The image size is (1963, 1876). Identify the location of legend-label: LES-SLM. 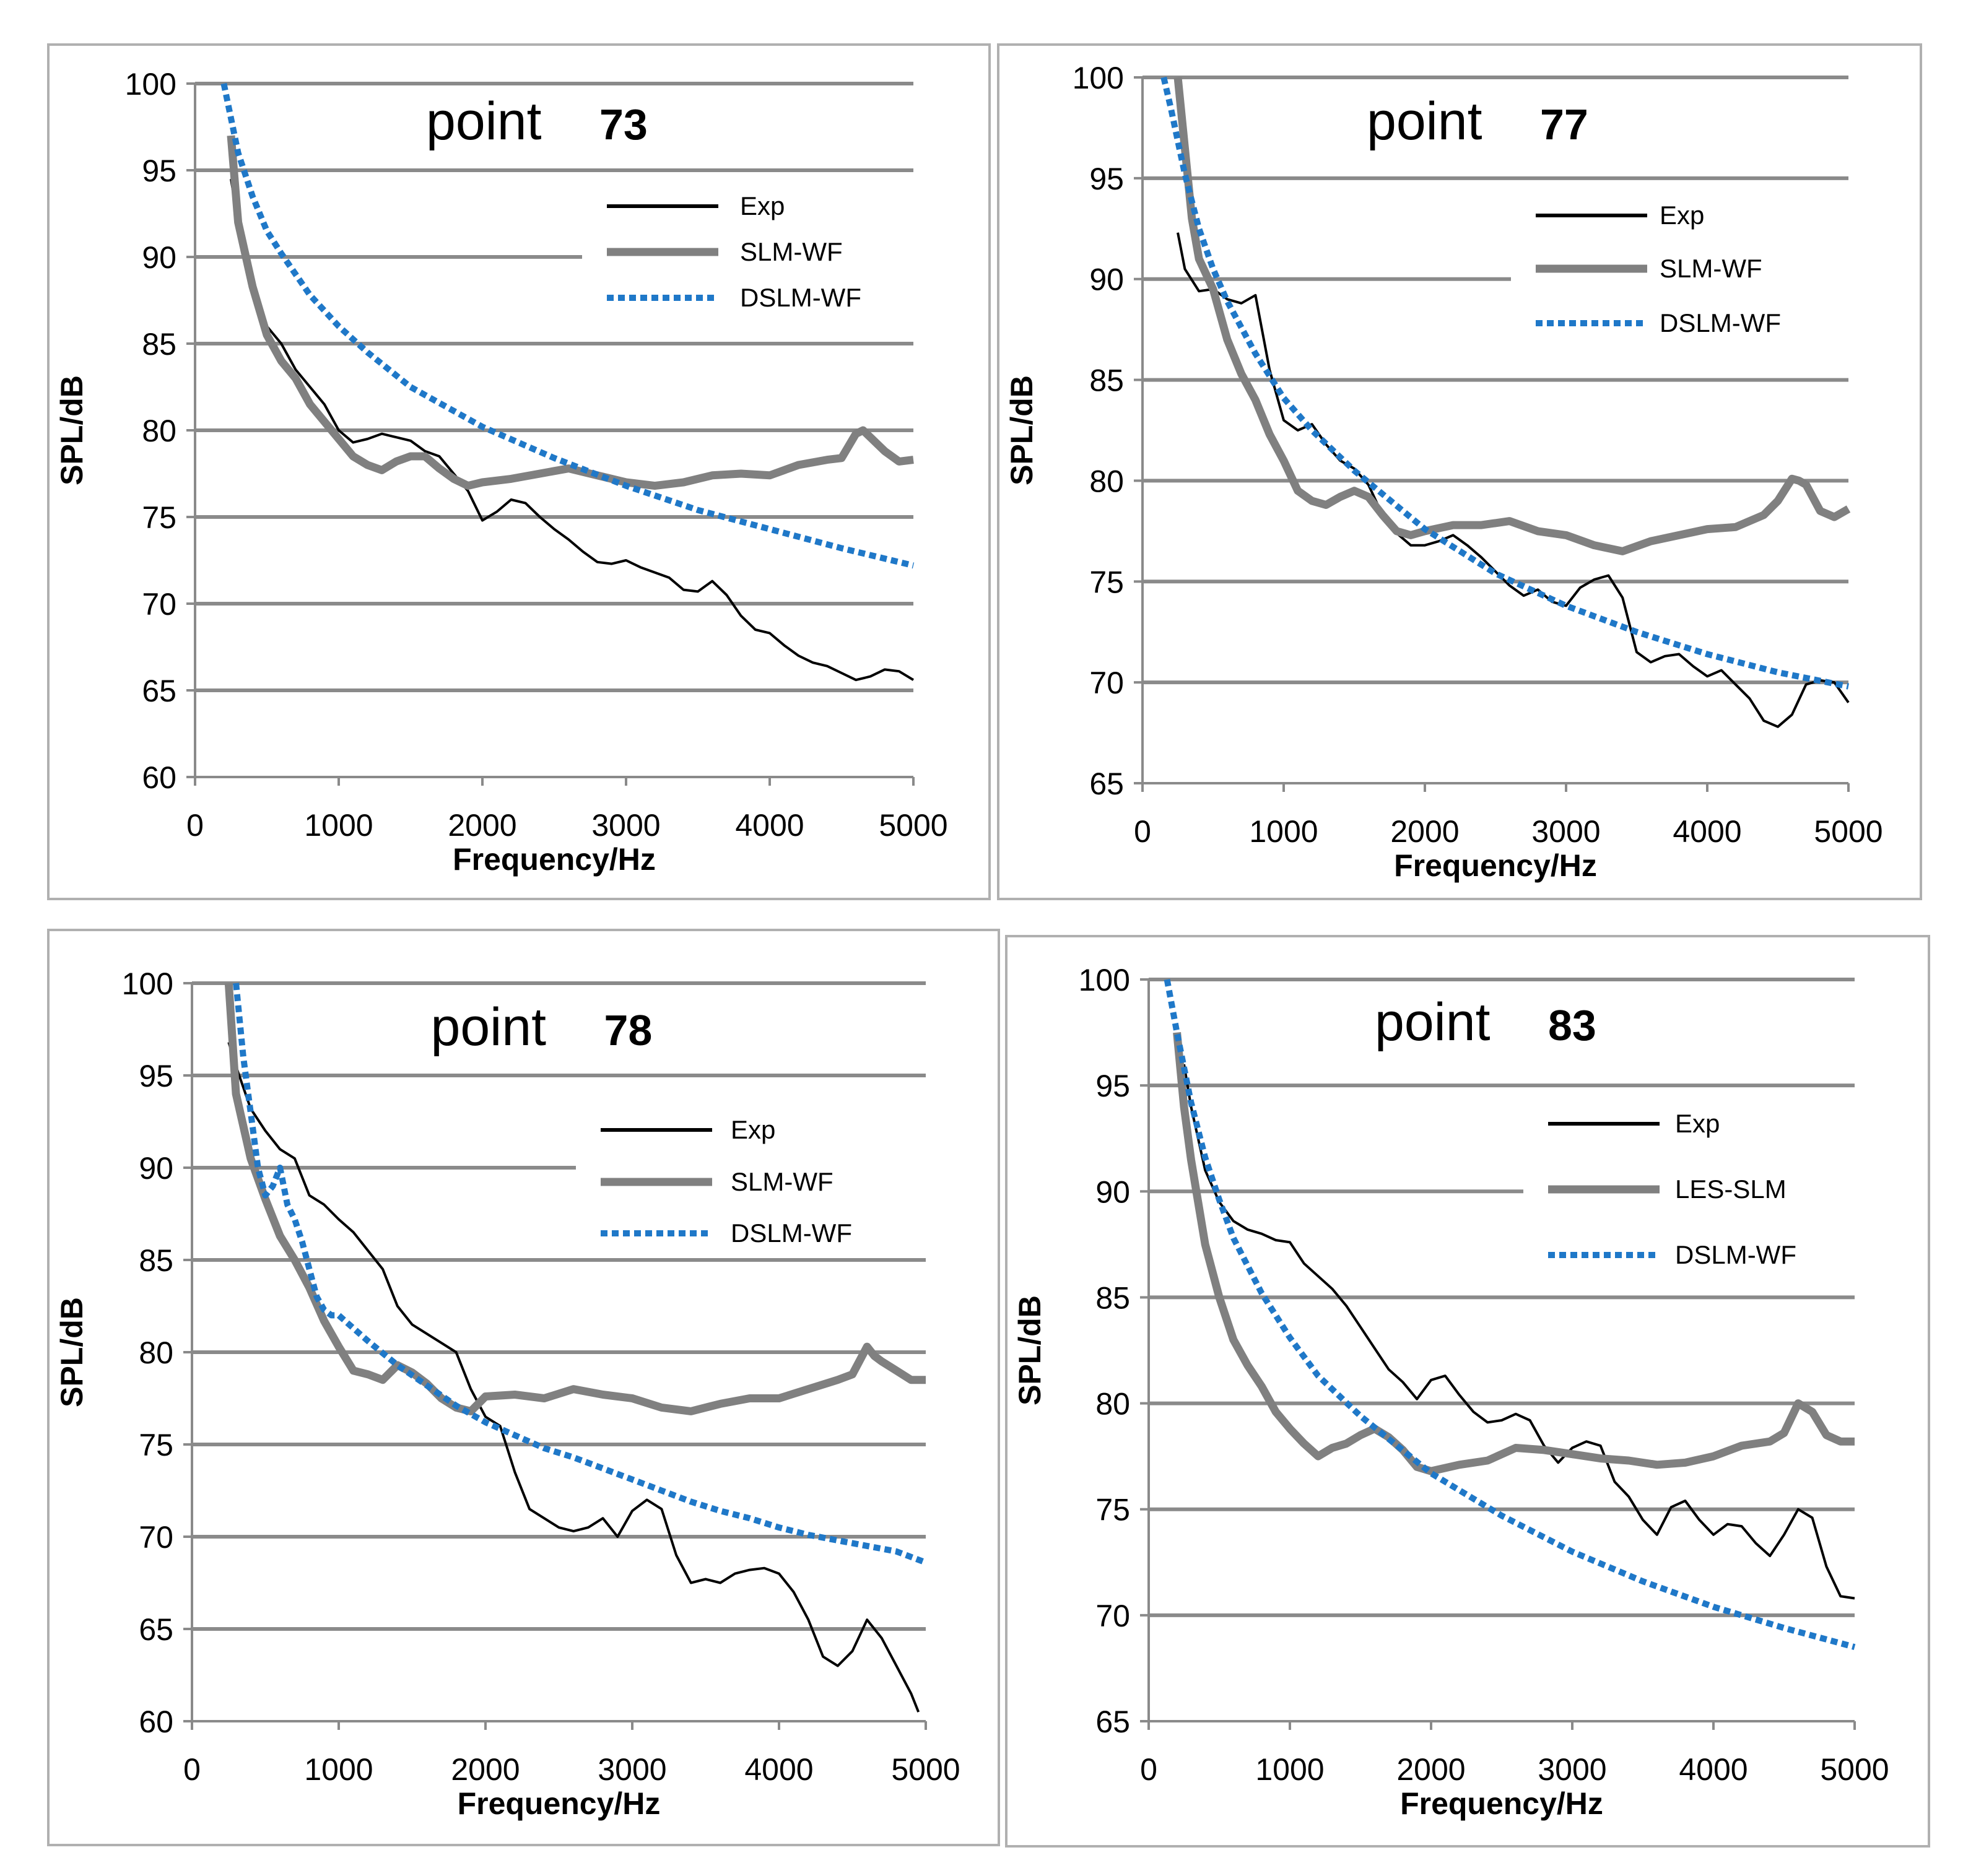
(1731, 1189).